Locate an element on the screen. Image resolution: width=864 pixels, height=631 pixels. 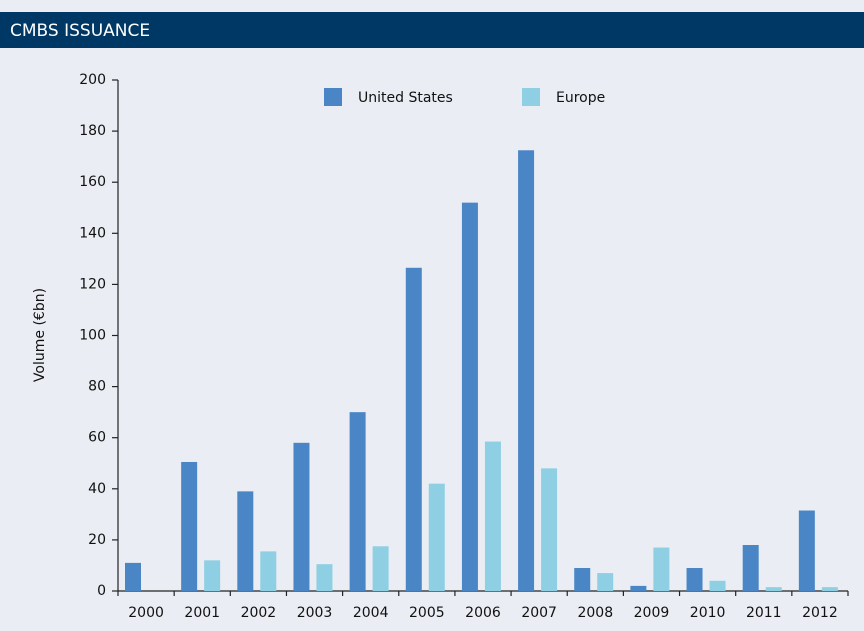
x-tick-label: 2007 is located at coordinates (539, 613).